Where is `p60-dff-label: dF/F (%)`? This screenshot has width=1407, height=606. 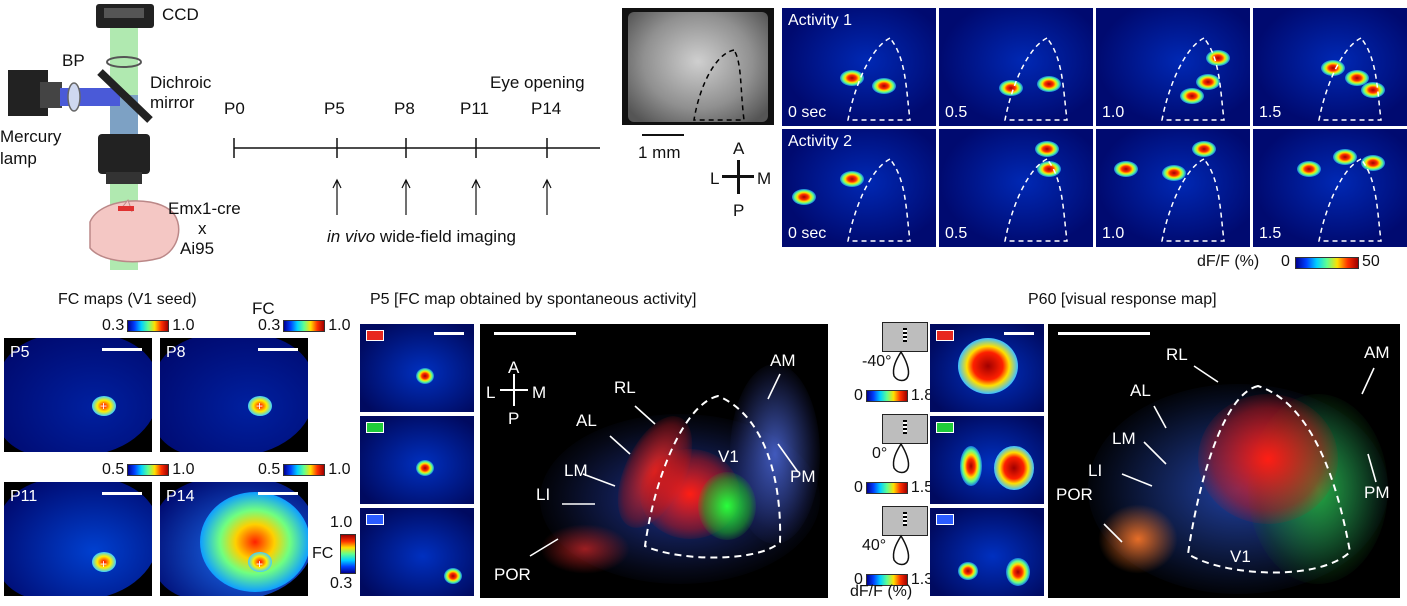 p60-dff-label: dF/F (%) is located at coordinates (881, 591).